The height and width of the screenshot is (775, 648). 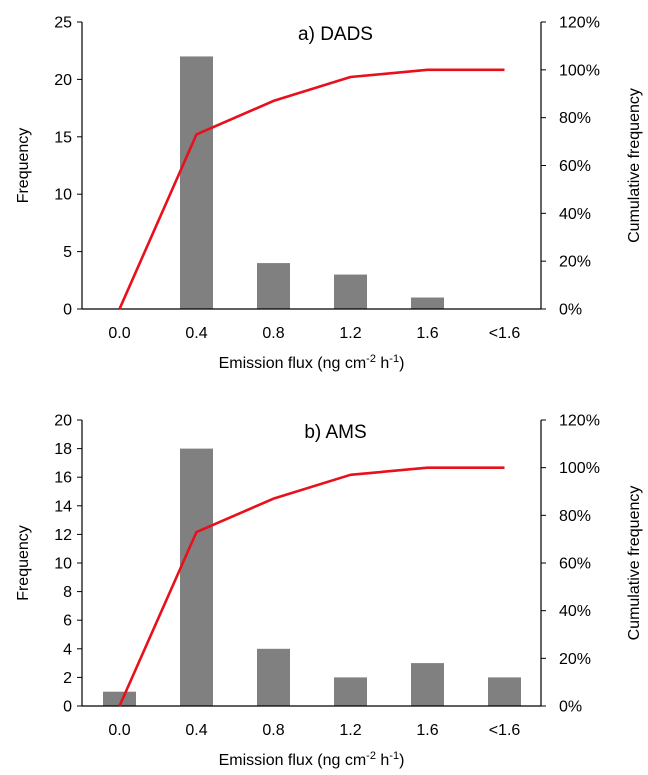 What do you see at coordinates (335, 432) in the screenshot?
I see `chart-title-b: b) AMS` at bounding box center [335, 432].